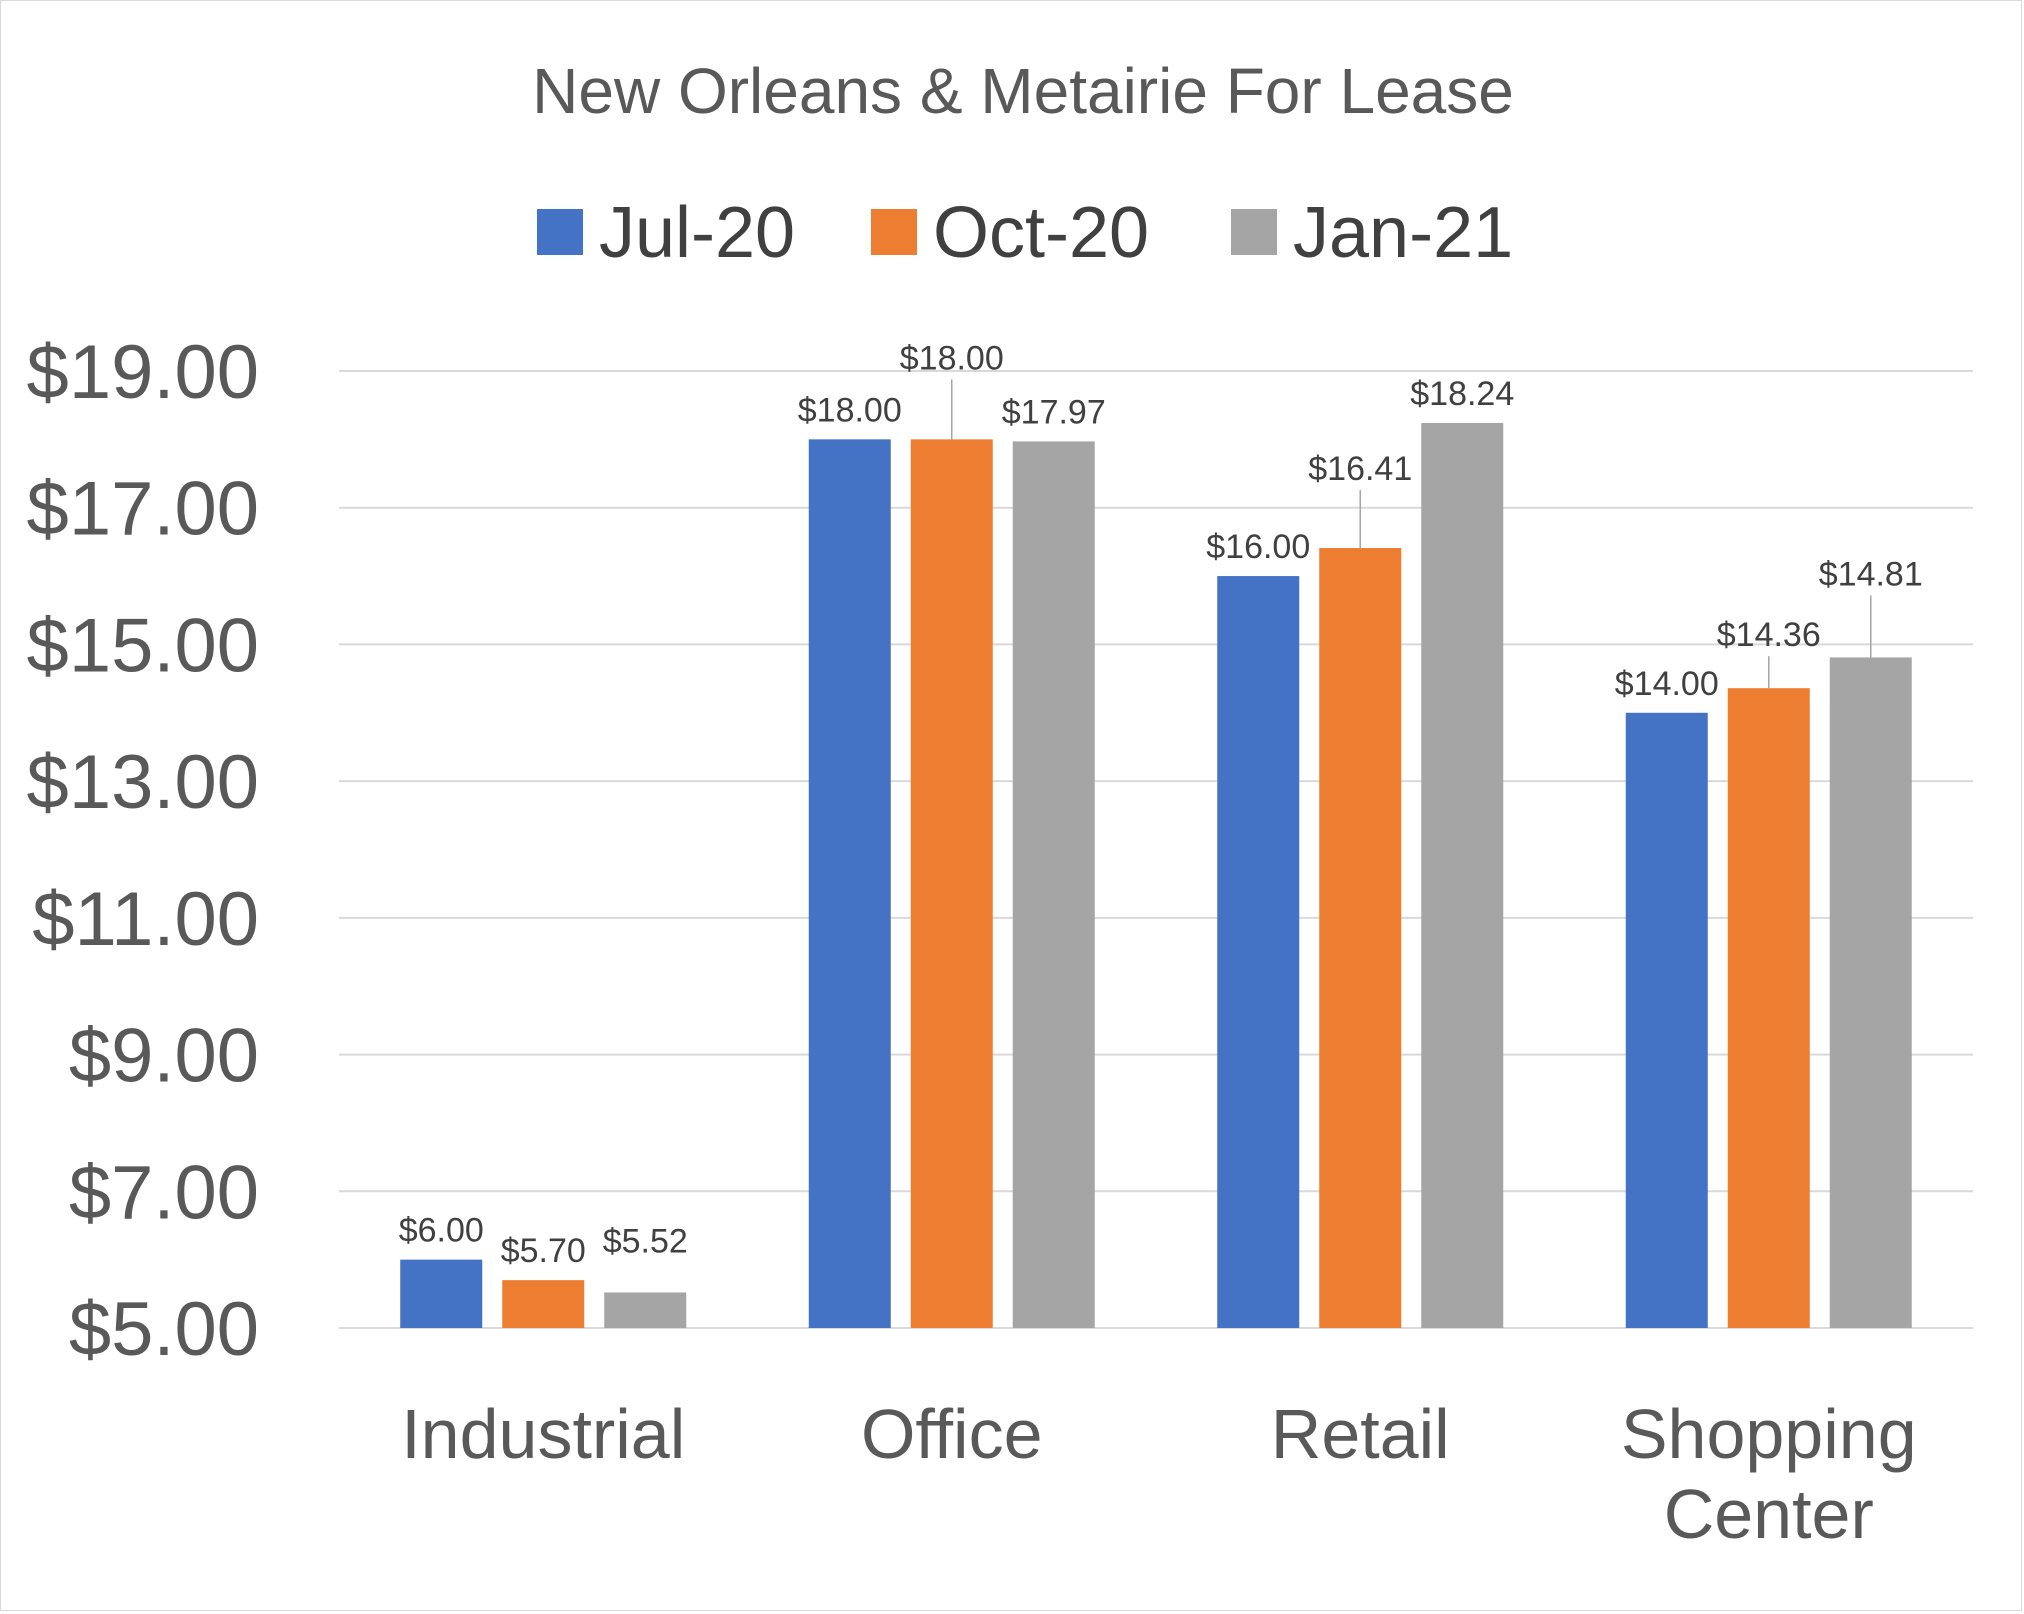 This screenshot has height=1614, width=2024. Describe the element at coordinates (1768, 1008) in the screenshot. I see `bar-oct-20-shopping-center` at that location.